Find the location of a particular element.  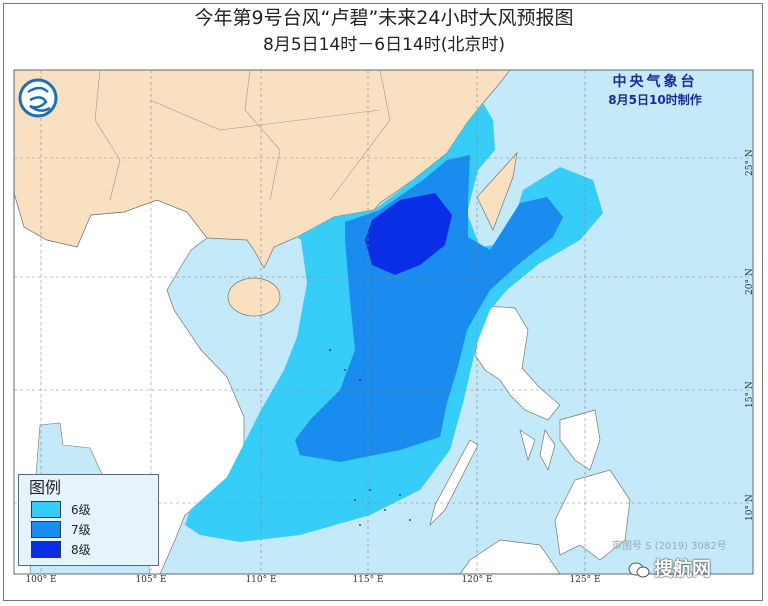

map-subtitle: 8月5日14时－6日14时(北京时) is located at coordinates (384, 45).